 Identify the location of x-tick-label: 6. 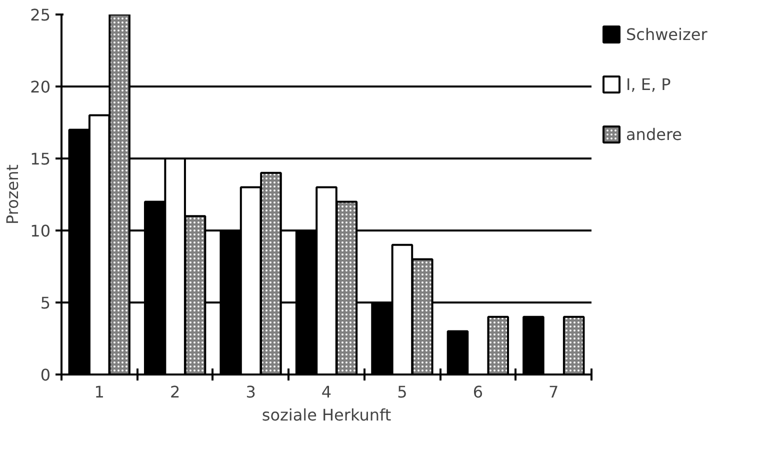
(478, 392).